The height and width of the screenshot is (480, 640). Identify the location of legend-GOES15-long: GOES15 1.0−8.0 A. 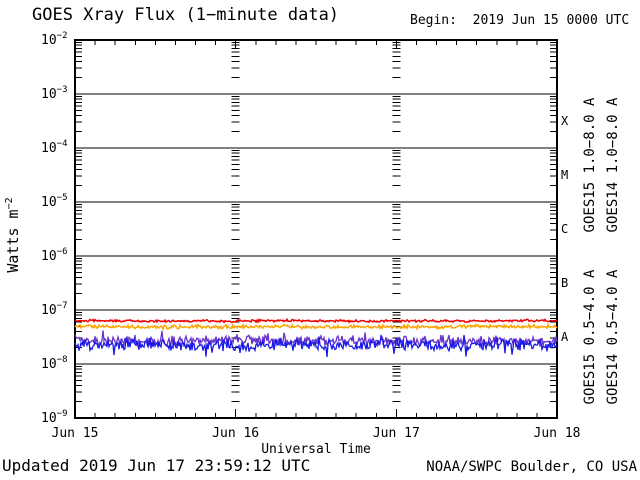
(590, 164).